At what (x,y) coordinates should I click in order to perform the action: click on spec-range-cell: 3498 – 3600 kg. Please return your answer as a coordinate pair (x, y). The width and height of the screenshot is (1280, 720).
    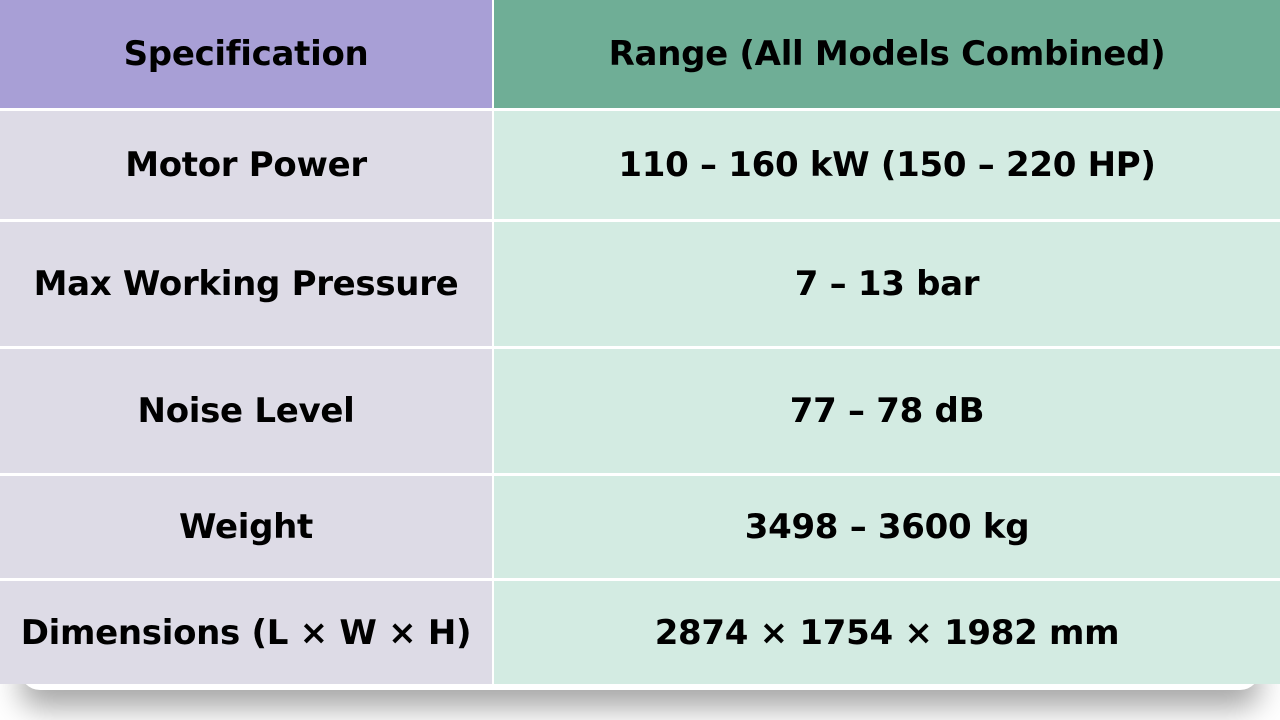
    Looking at the image, I should click on (887, 527).